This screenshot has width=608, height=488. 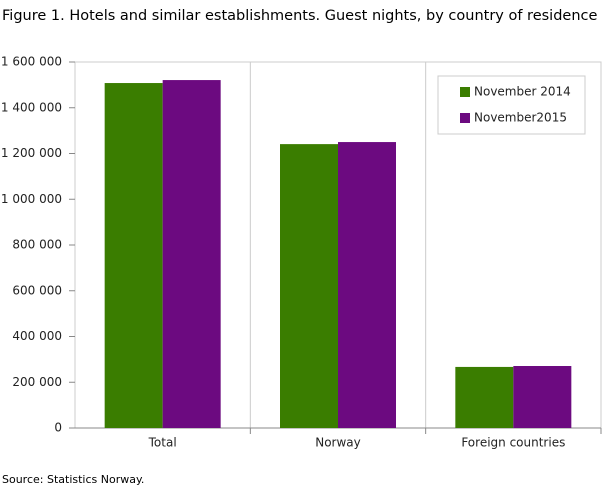 I want to click on y-tick-label: 1 200 000, so click(x=31, y=153).